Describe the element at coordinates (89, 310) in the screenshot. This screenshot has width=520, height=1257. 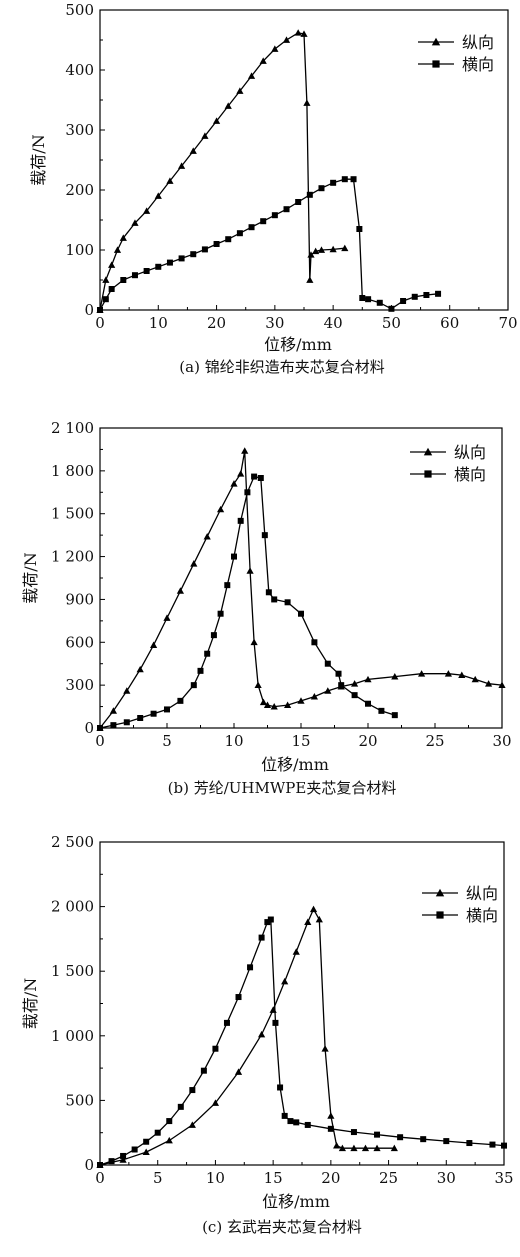
I see `y-tick-label: 0` at that location.